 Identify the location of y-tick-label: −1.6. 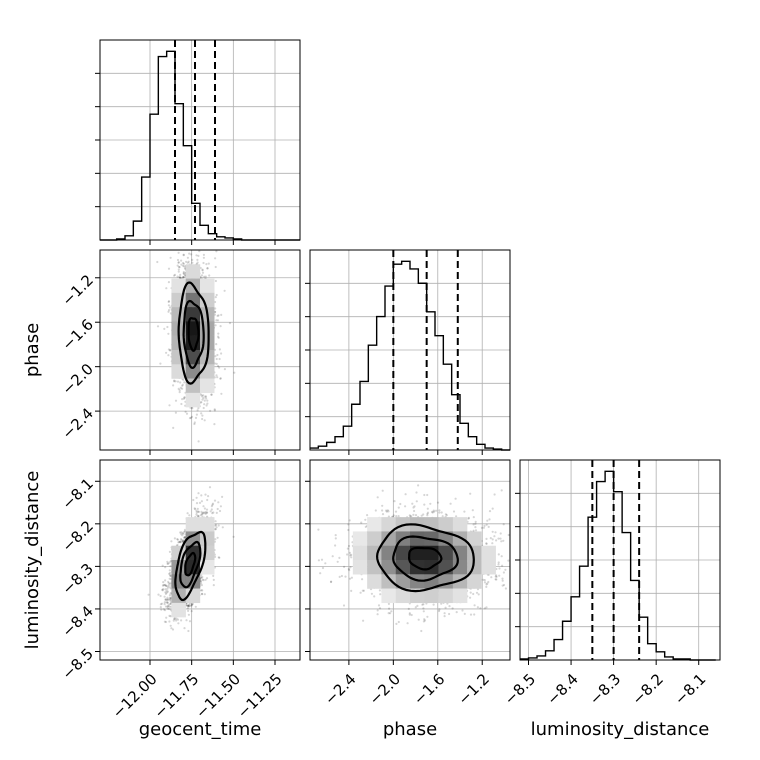
(78, 335).